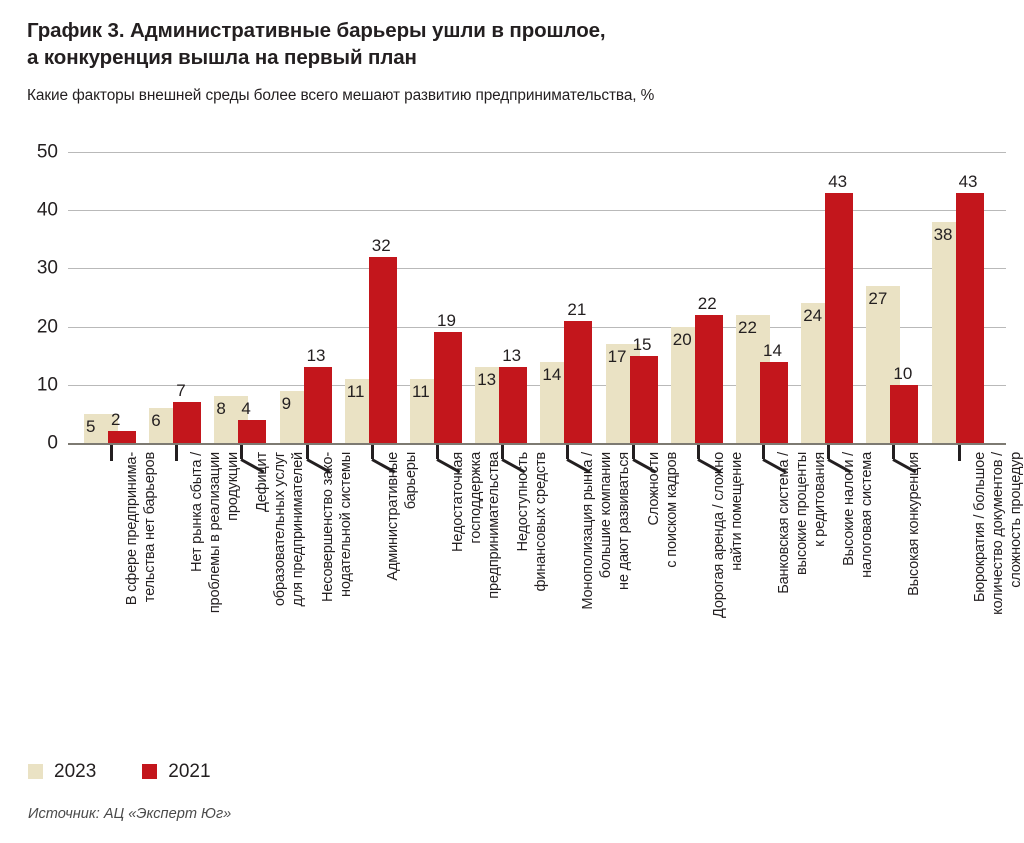  I want to click on y-axis-tick-label: 50, so click(47, 152).